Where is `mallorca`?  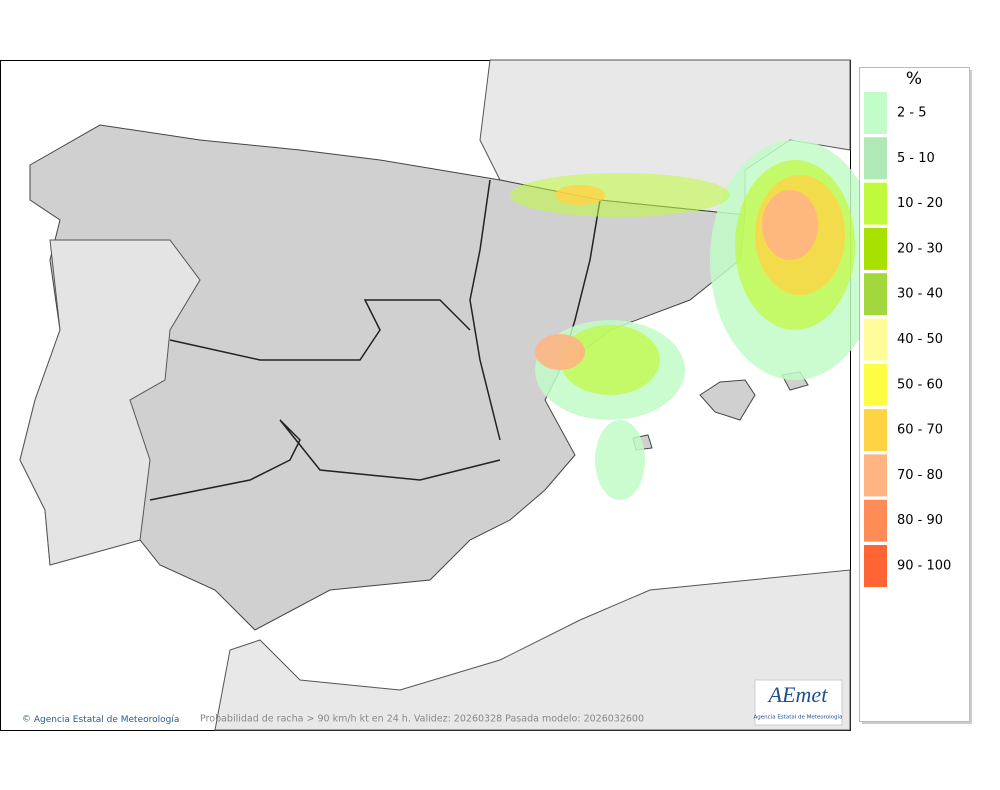
mallorca is located at coordinates (727, 400).